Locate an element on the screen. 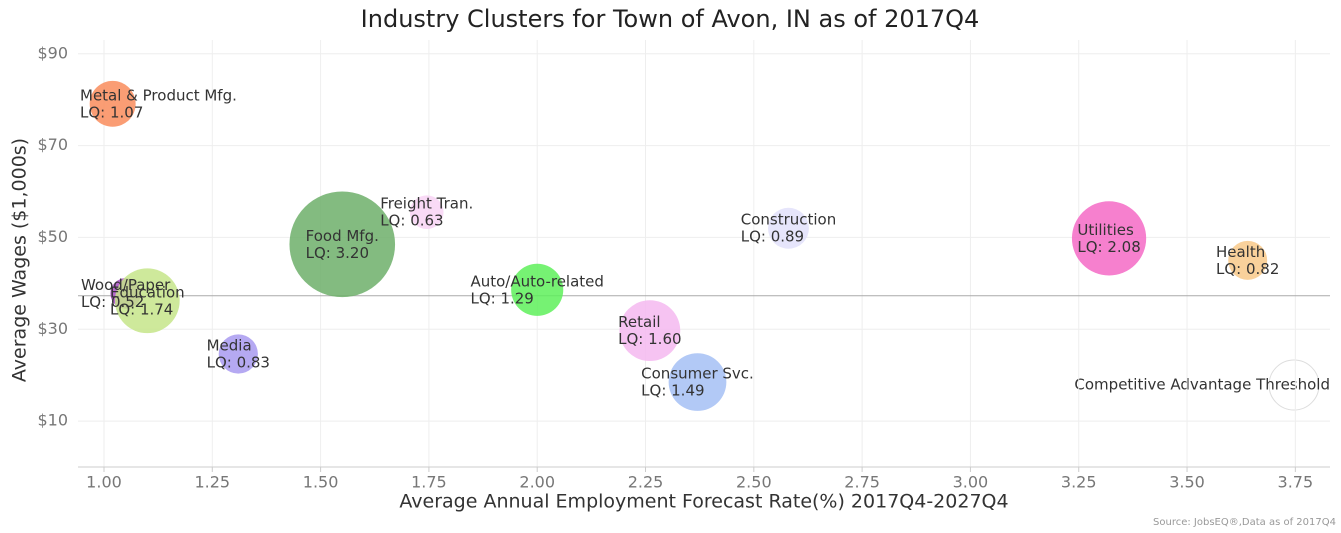 This screenshot has height=533, width=1341. bubble-lq: LQ: 0.89 is located at coordinates (772, 237).